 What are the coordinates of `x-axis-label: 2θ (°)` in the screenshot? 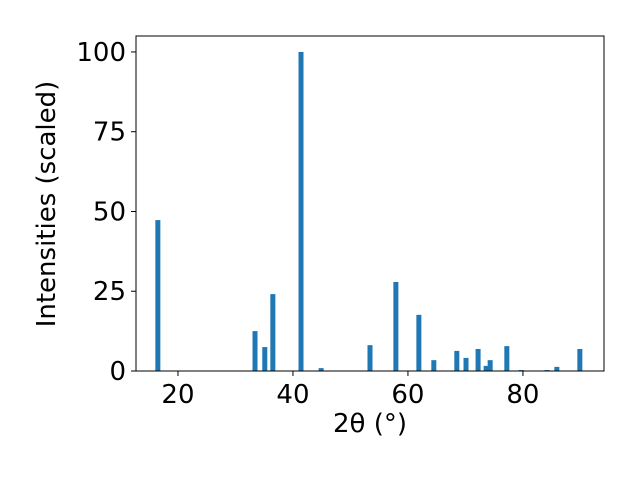 It's located at (370, 424).